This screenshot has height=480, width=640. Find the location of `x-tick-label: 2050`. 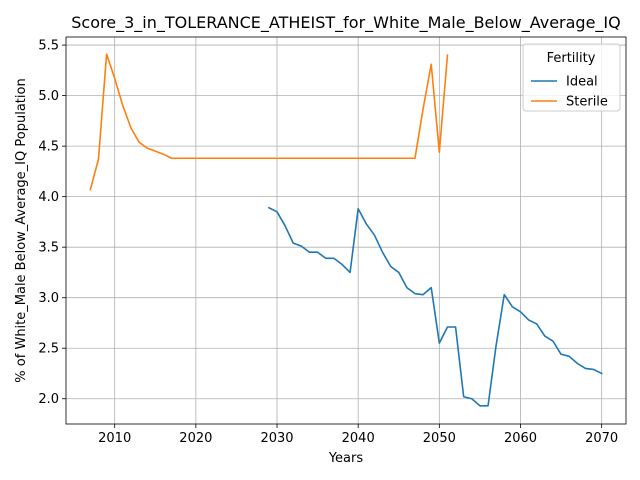

x-tick-label: 2050 is located at coordinates (439, 438).